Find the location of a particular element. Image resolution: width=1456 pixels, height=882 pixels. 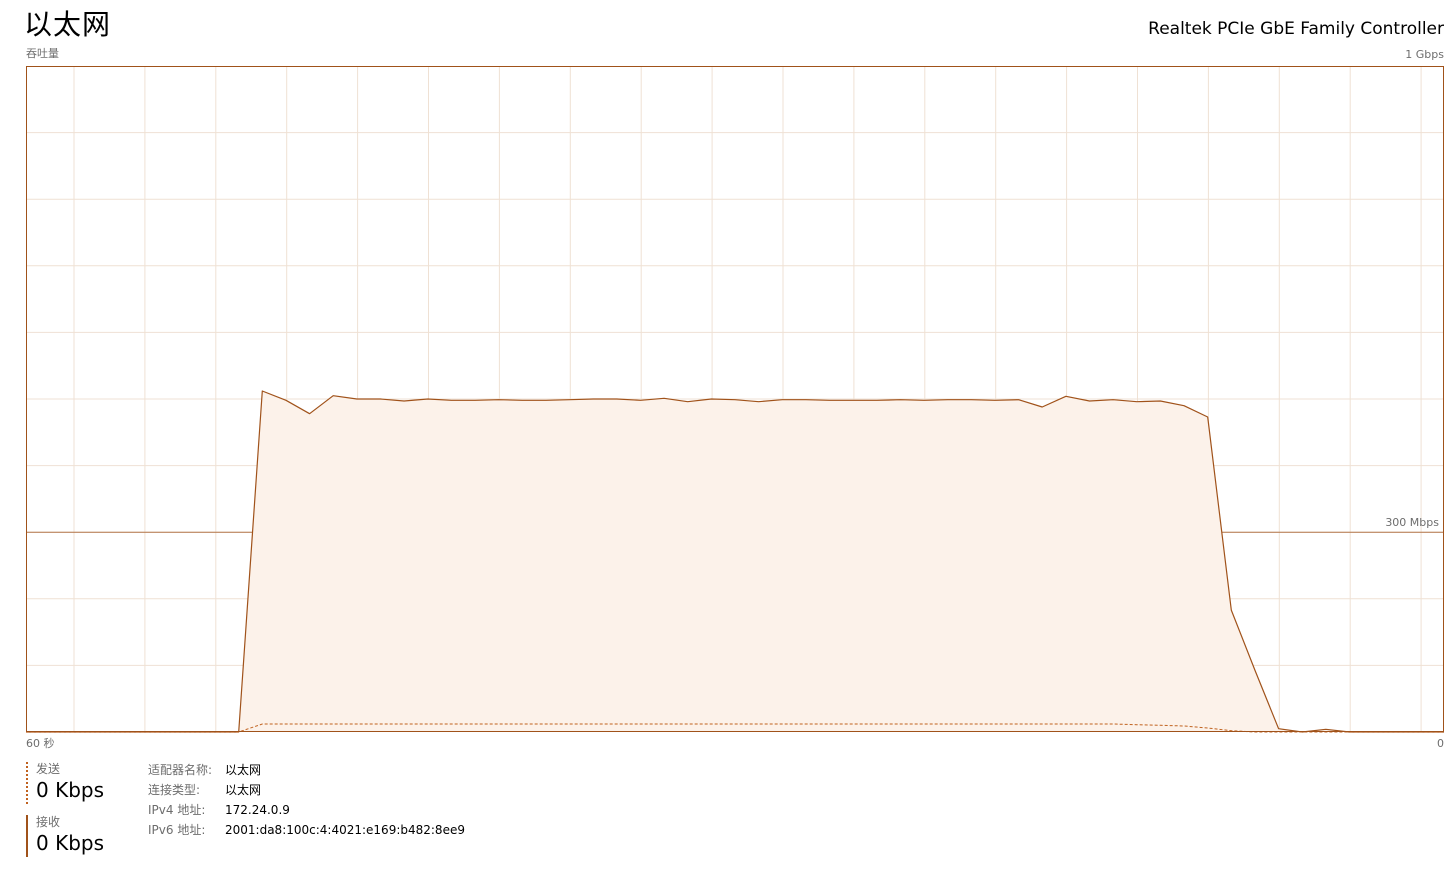

detail-row: 连接类型: 以太网 is located at coordinates (306, 790).